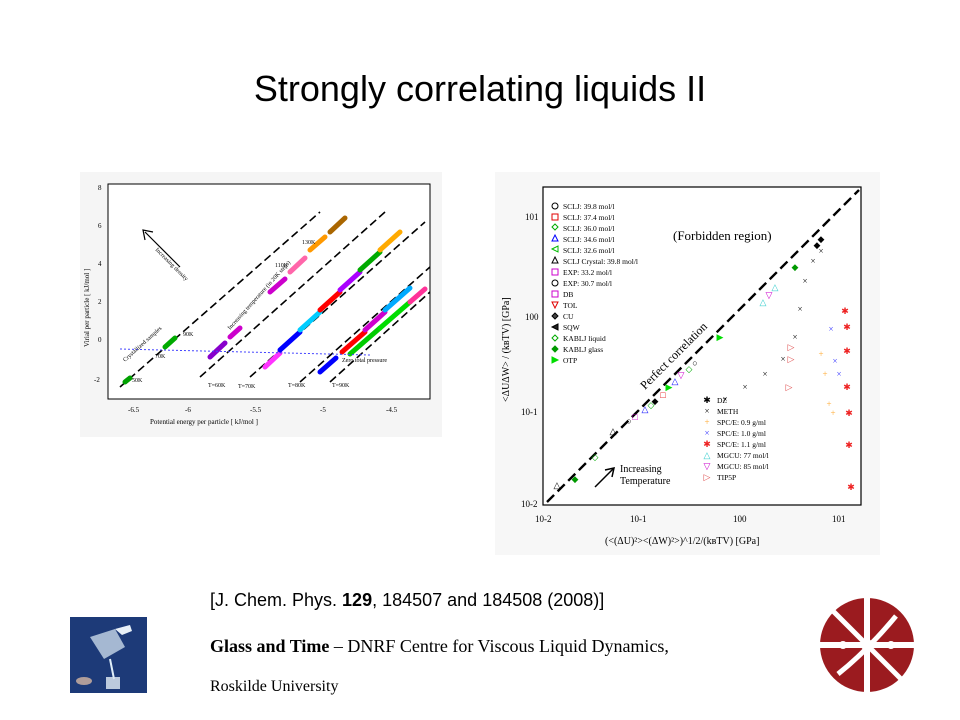  What do you see at coordinates (532, 317) in the screenshot?
I see `y-tick: 100` at bounding box center [532, 317].